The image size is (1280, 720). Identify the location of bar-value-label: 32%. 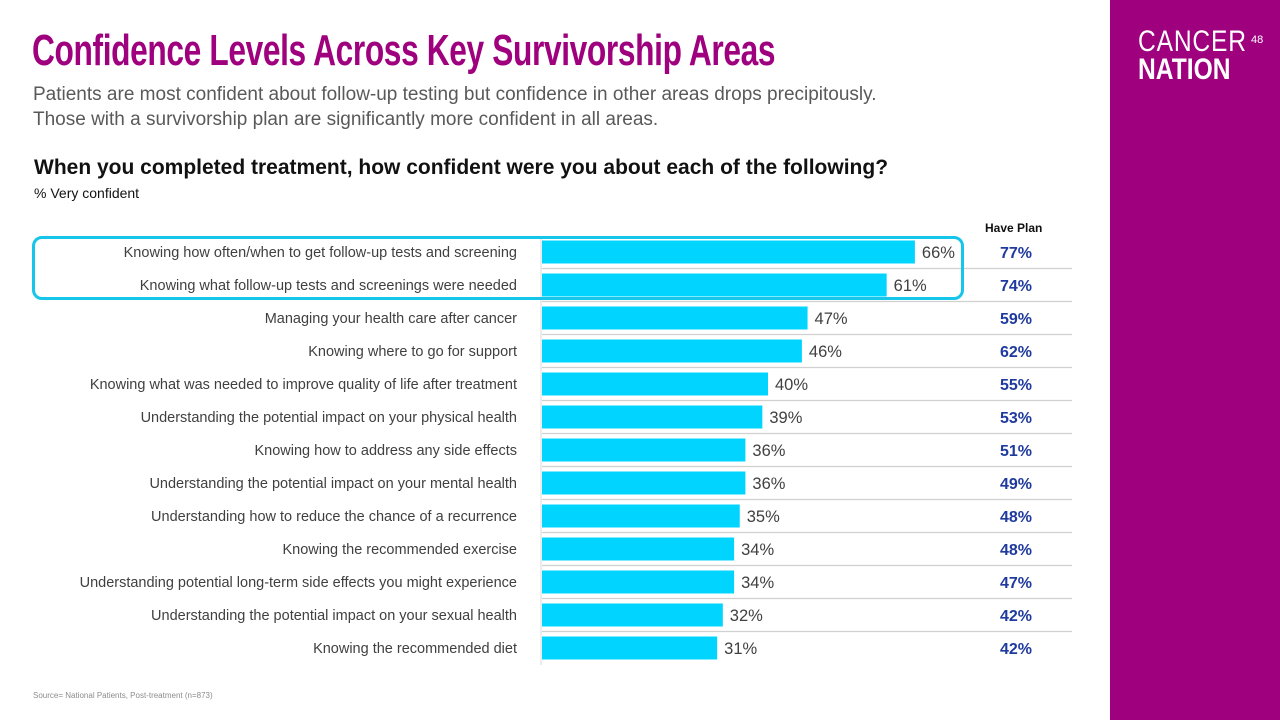
(746, 616).